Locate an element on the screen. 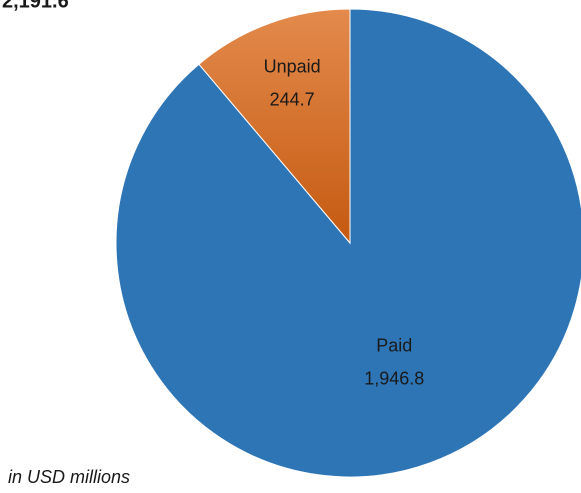 This screenshot has width=581, height=493. pie-slice is located at coordinates (274, 126).